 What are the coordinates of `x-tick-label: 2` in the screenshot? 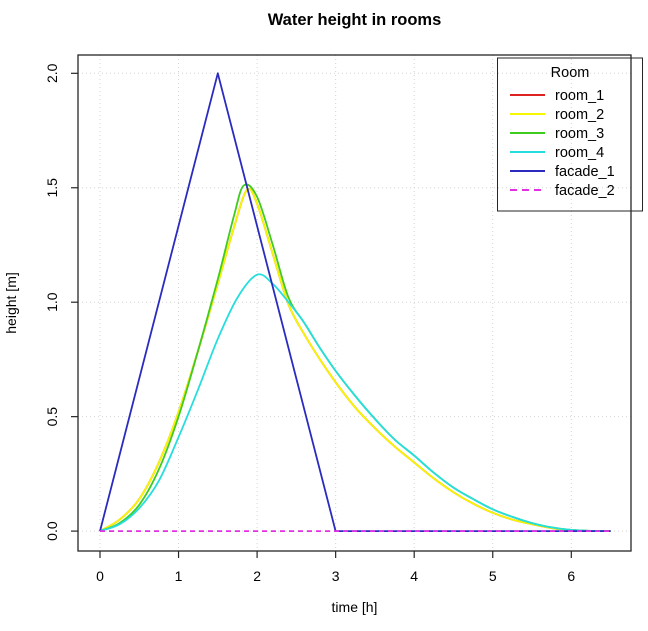 It's located at (257, 576).